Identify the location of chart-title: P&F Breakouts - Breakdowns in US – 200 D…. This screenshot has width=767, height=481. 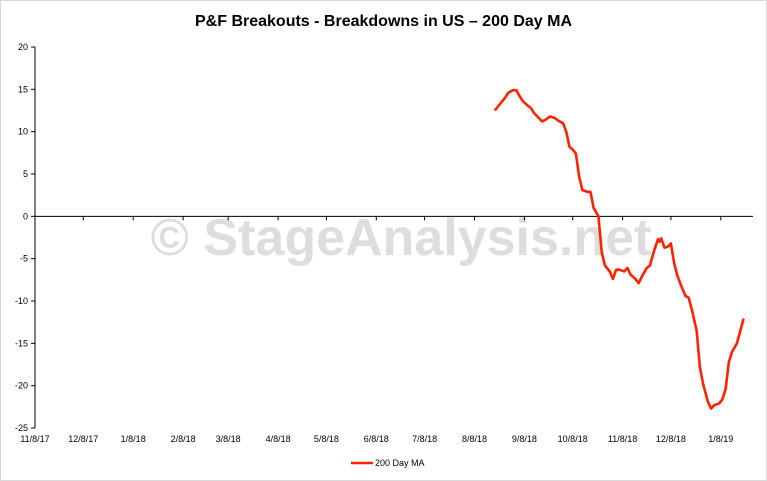
(383, 21).